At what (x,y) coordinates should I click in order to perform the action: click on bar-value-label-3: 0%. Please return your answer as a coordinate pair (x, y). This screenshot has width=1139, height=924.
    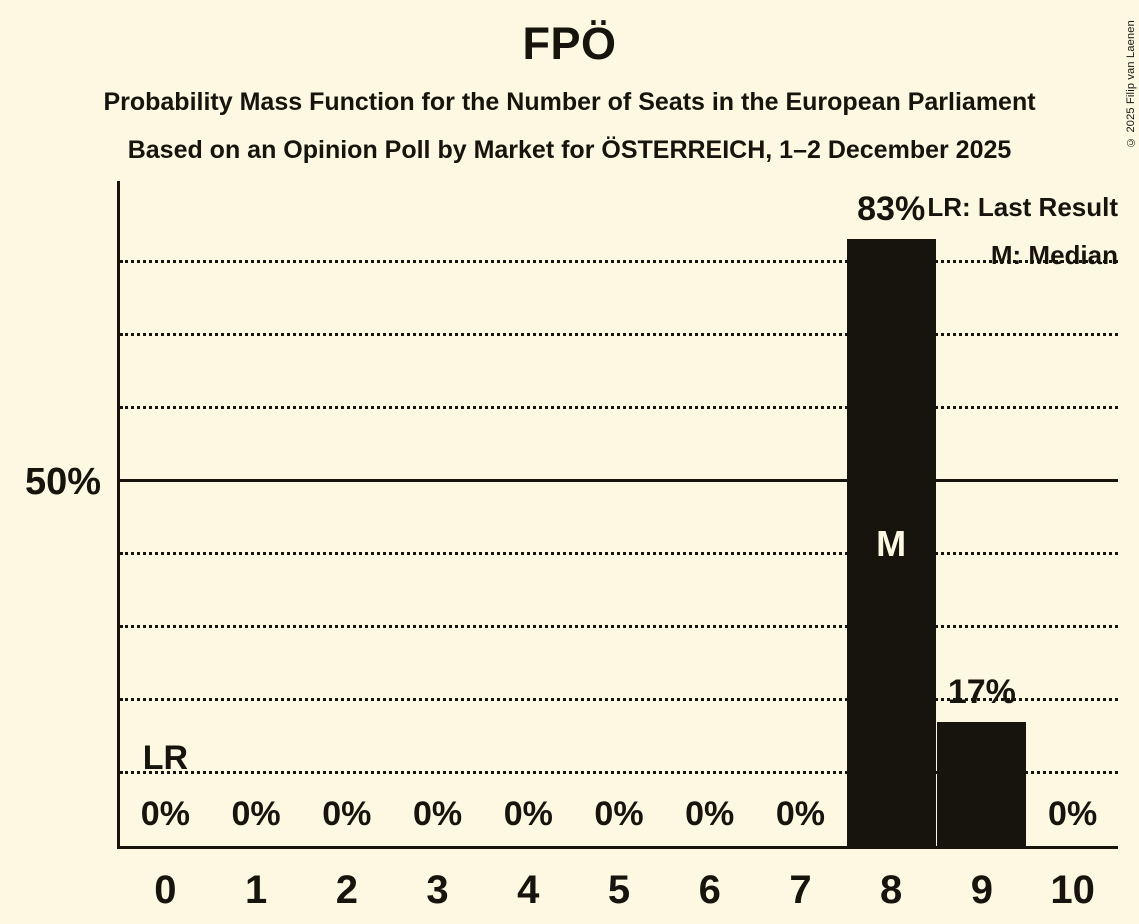
    Looking at the image, I should click on (437, 814).